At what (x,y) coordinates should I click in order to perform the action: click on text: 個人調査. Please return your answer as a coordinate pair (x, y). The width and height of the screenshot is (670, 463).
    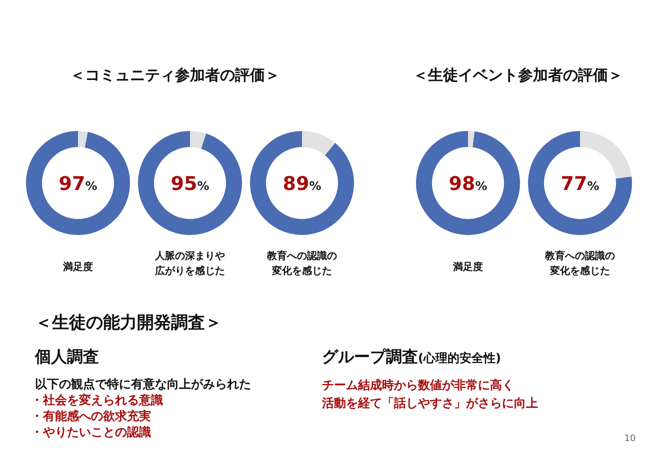
    Looking at the image, I should click on (66, 356).